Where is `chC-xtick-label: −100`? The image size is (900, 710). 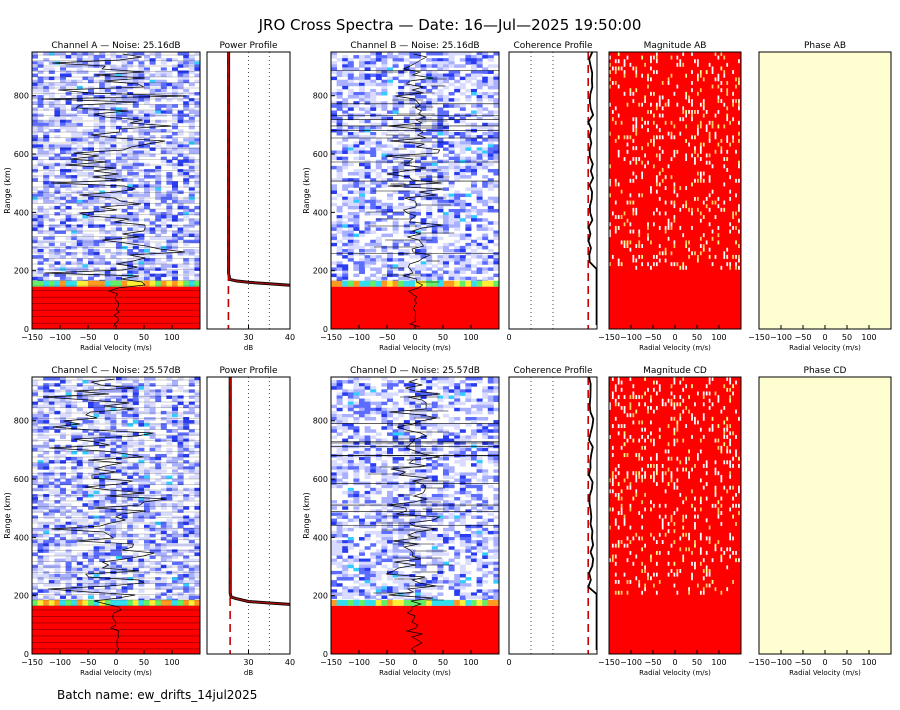
chC-xtick-label: −100 is located at coordinates (60, 662).